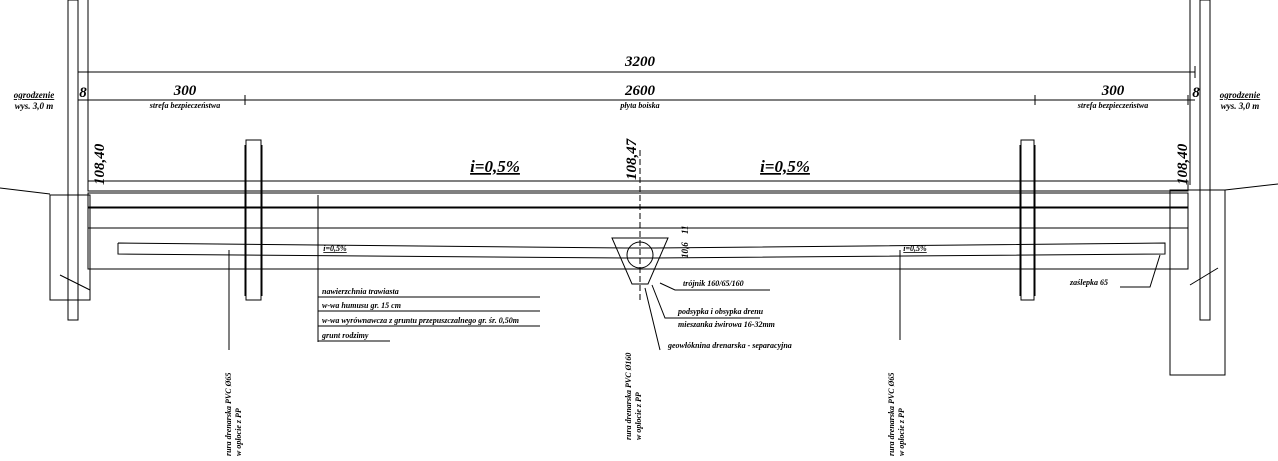  What do you see at coordinates (628, 396) in the screenshot?
I see `pipe-label: rura drenarska PVC Ø160` at bounding box center [628, 396].